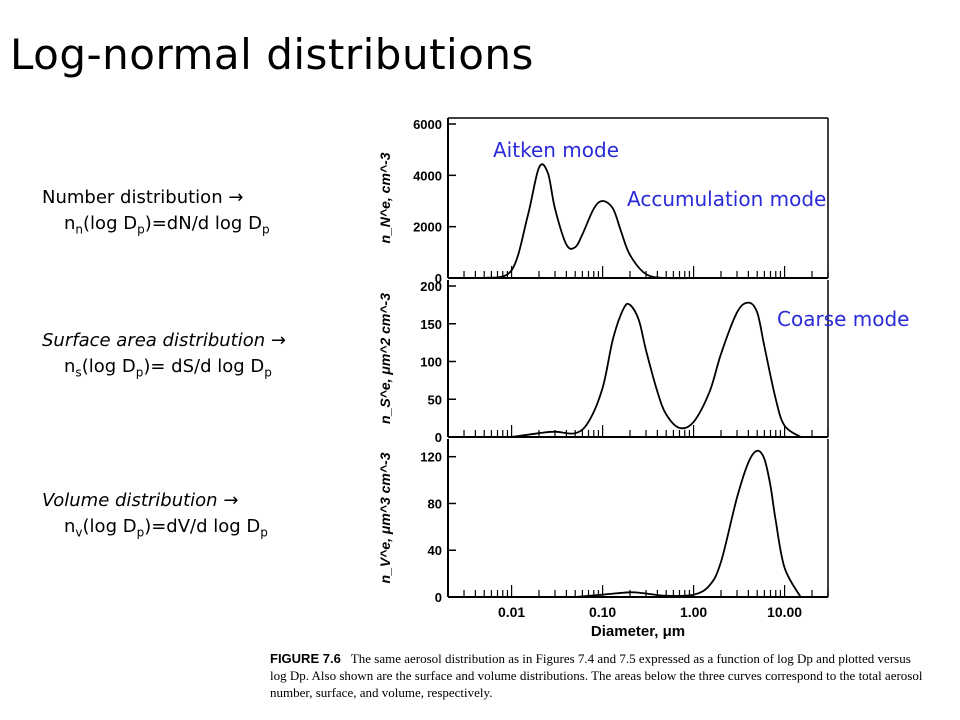 The width and height of the screenshot is (960, 720). What do you see at coordinates (431, 286) in the screenshot?
I see `y-tick-label: 200` at bounding box center [431, 286].